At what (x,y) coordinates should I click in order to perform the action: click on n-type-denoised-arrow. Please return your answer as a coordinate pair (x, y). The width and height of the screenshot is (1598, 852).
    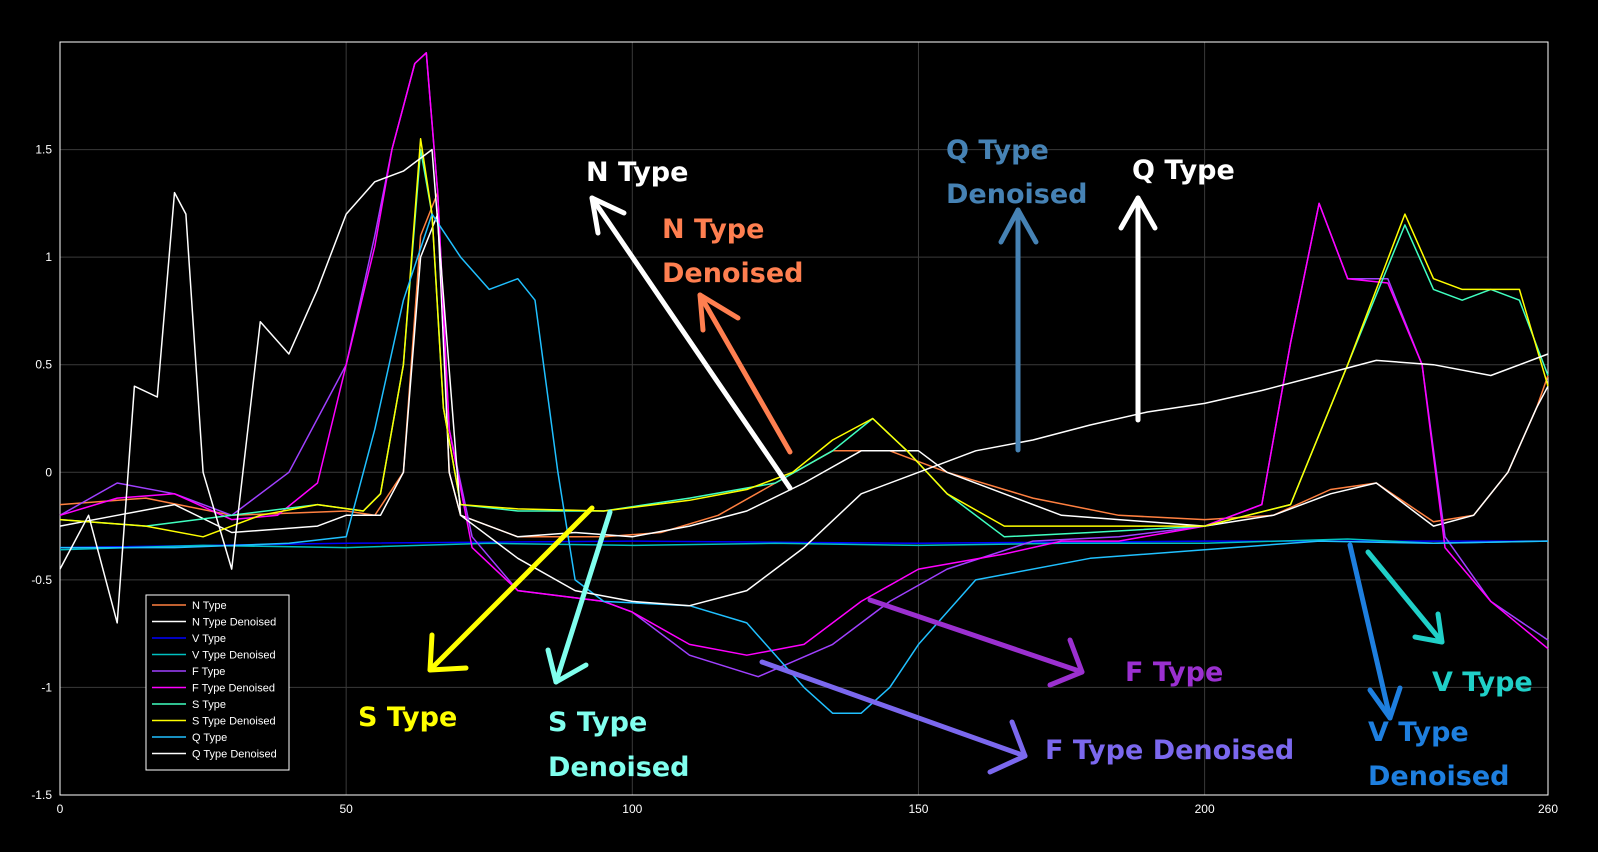
    Looking at the image, I should click on (745, 373).